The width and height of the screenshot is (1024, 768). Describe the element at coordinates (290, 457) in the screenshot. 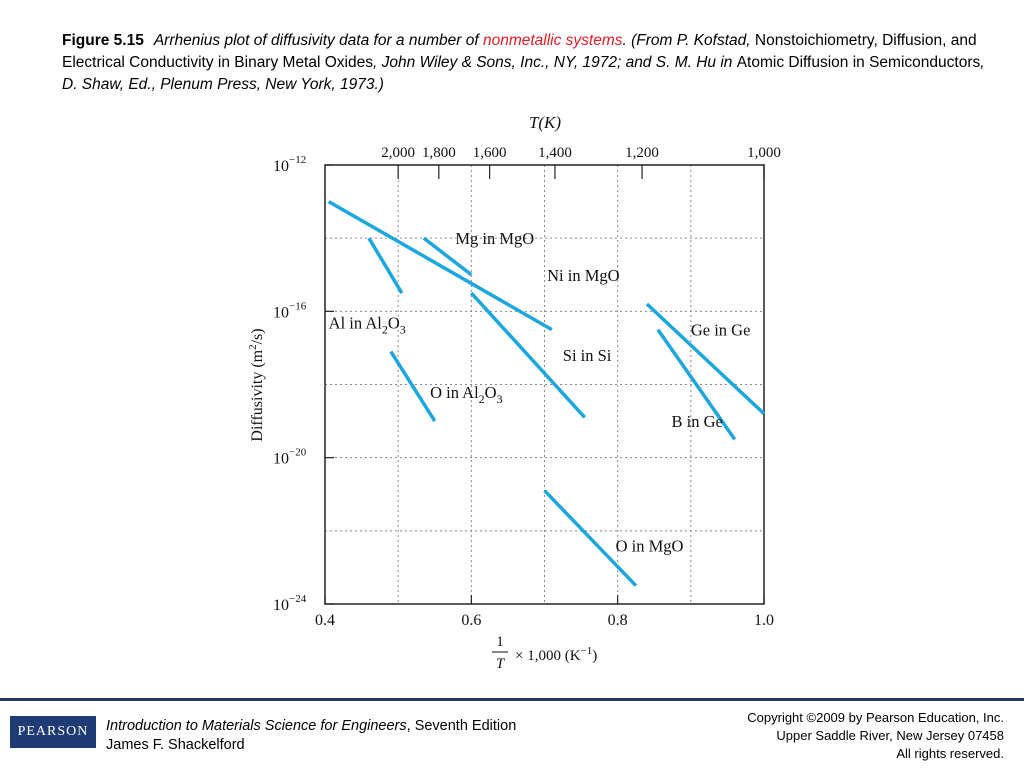

I see `y-tick-label: 10−20` at that location.